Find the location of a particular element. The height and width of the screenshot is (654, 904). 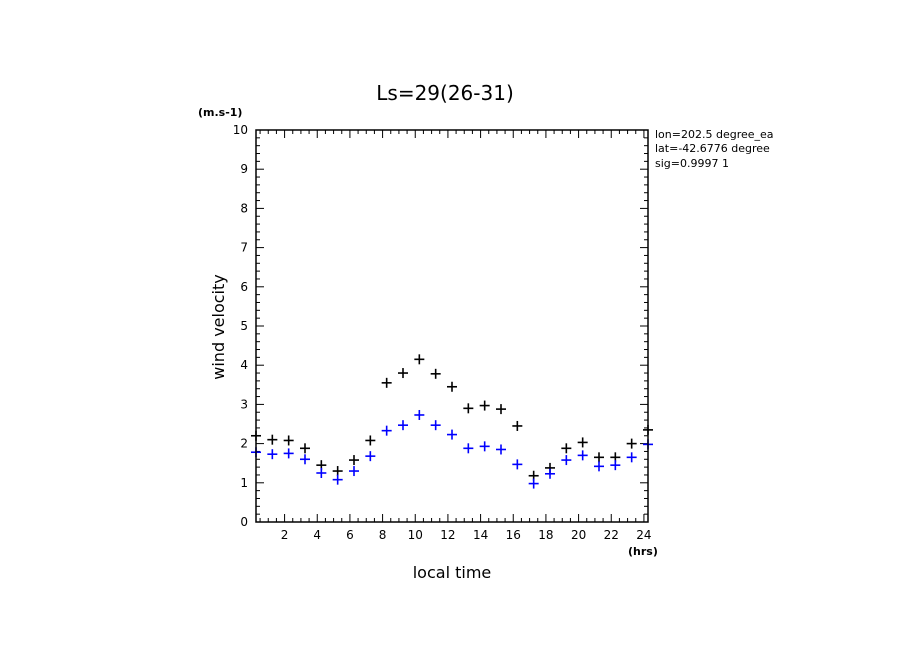

y-tick-label: 9 is located at coordinates (244, 169).